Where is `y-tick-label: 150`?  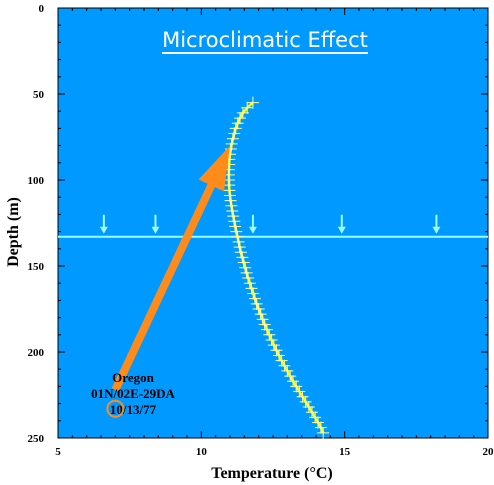
y-tick-label: 150 is located at coordinates (36, 267).